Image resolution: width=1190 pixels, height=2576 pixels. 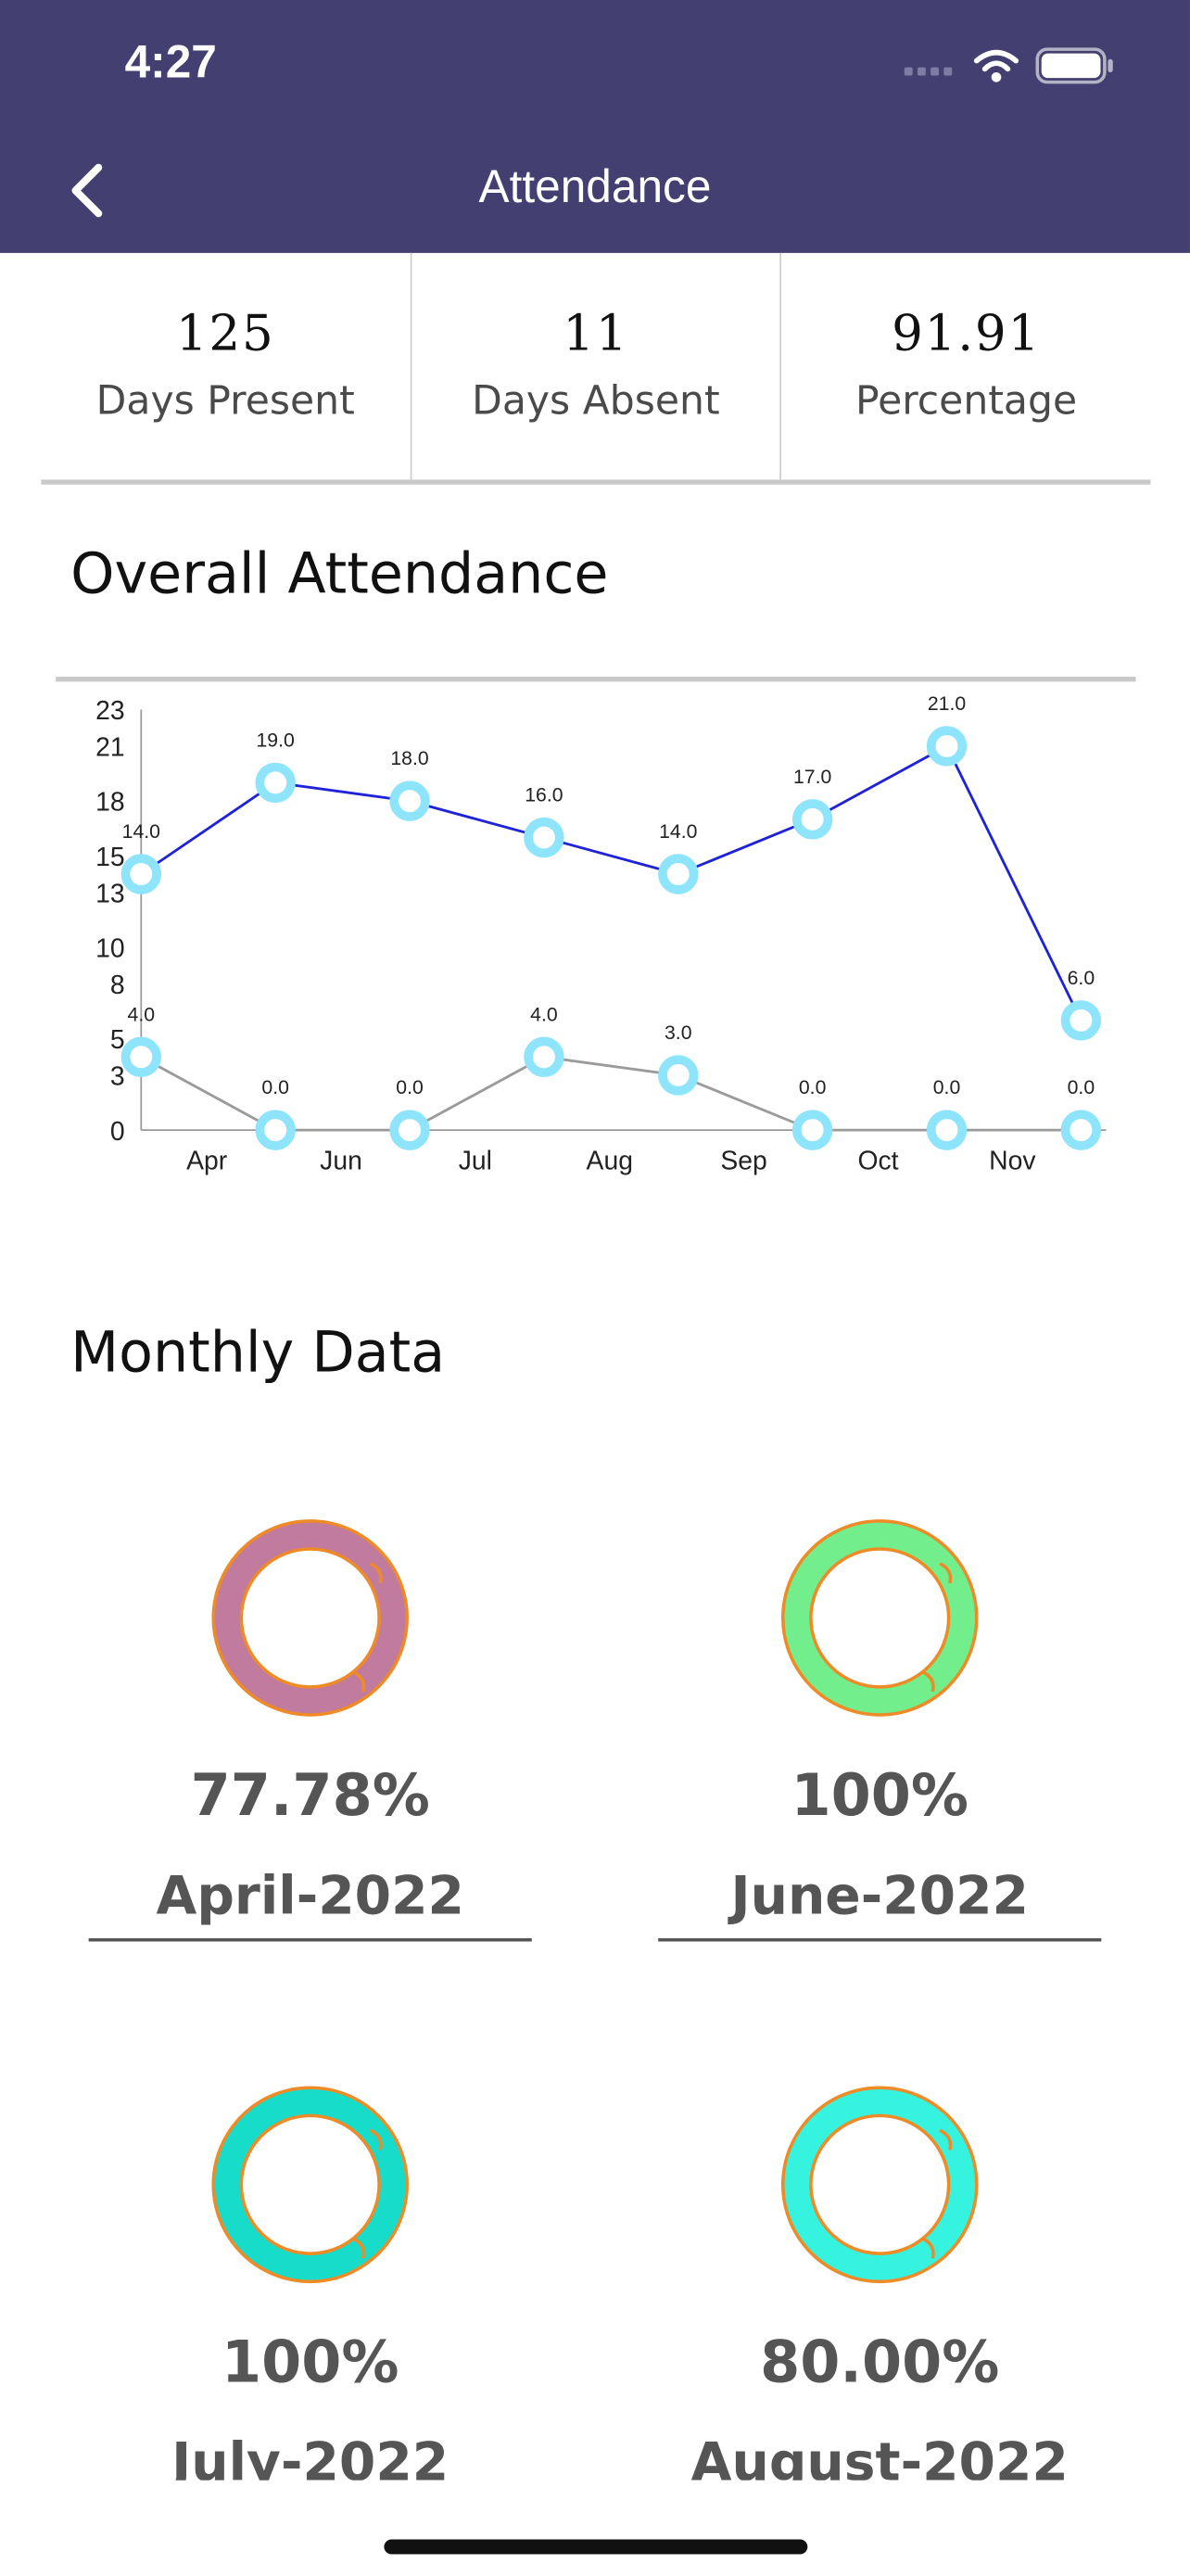 I want to click on y-tick-label: 10, so click(x=110, y=949).